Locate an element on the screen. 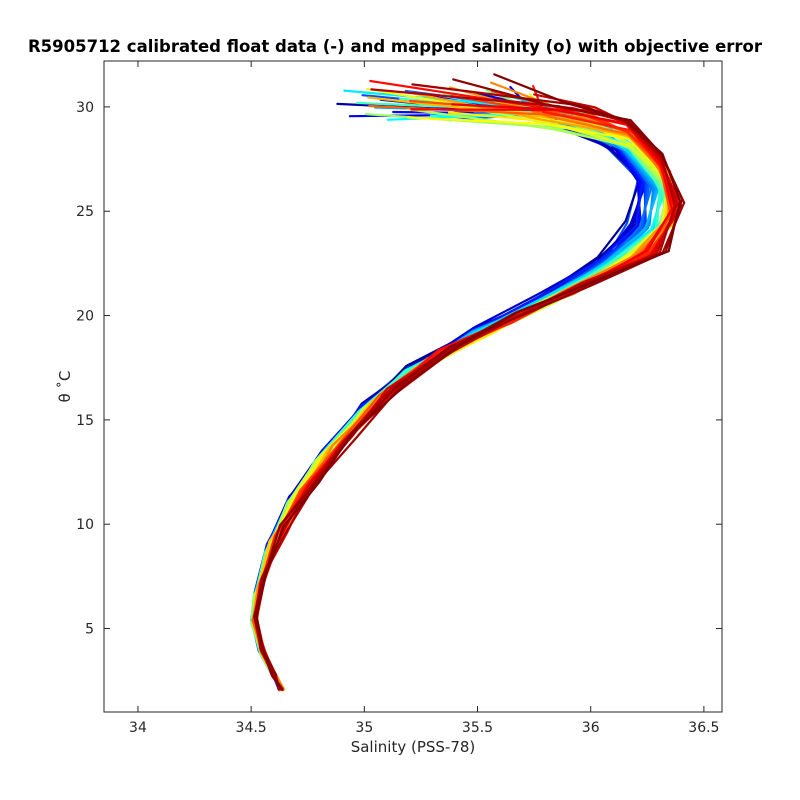 The height and width of the screenshot is (800, 800). y-tick-label: 25 is located at coordinates (85, 212).